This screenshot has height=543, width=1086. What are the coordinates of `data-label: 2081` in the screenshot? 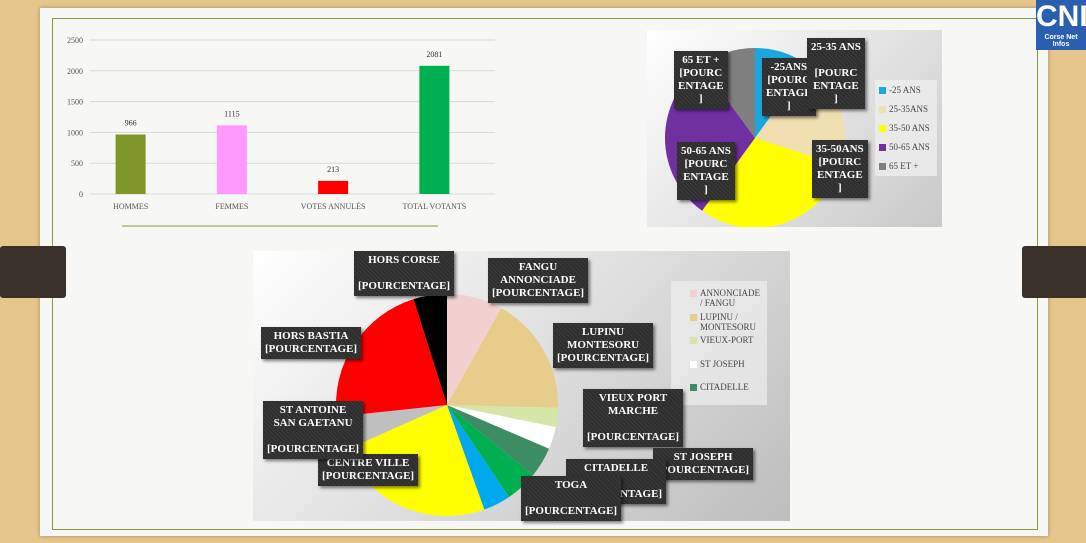 It's located at (434, 54).